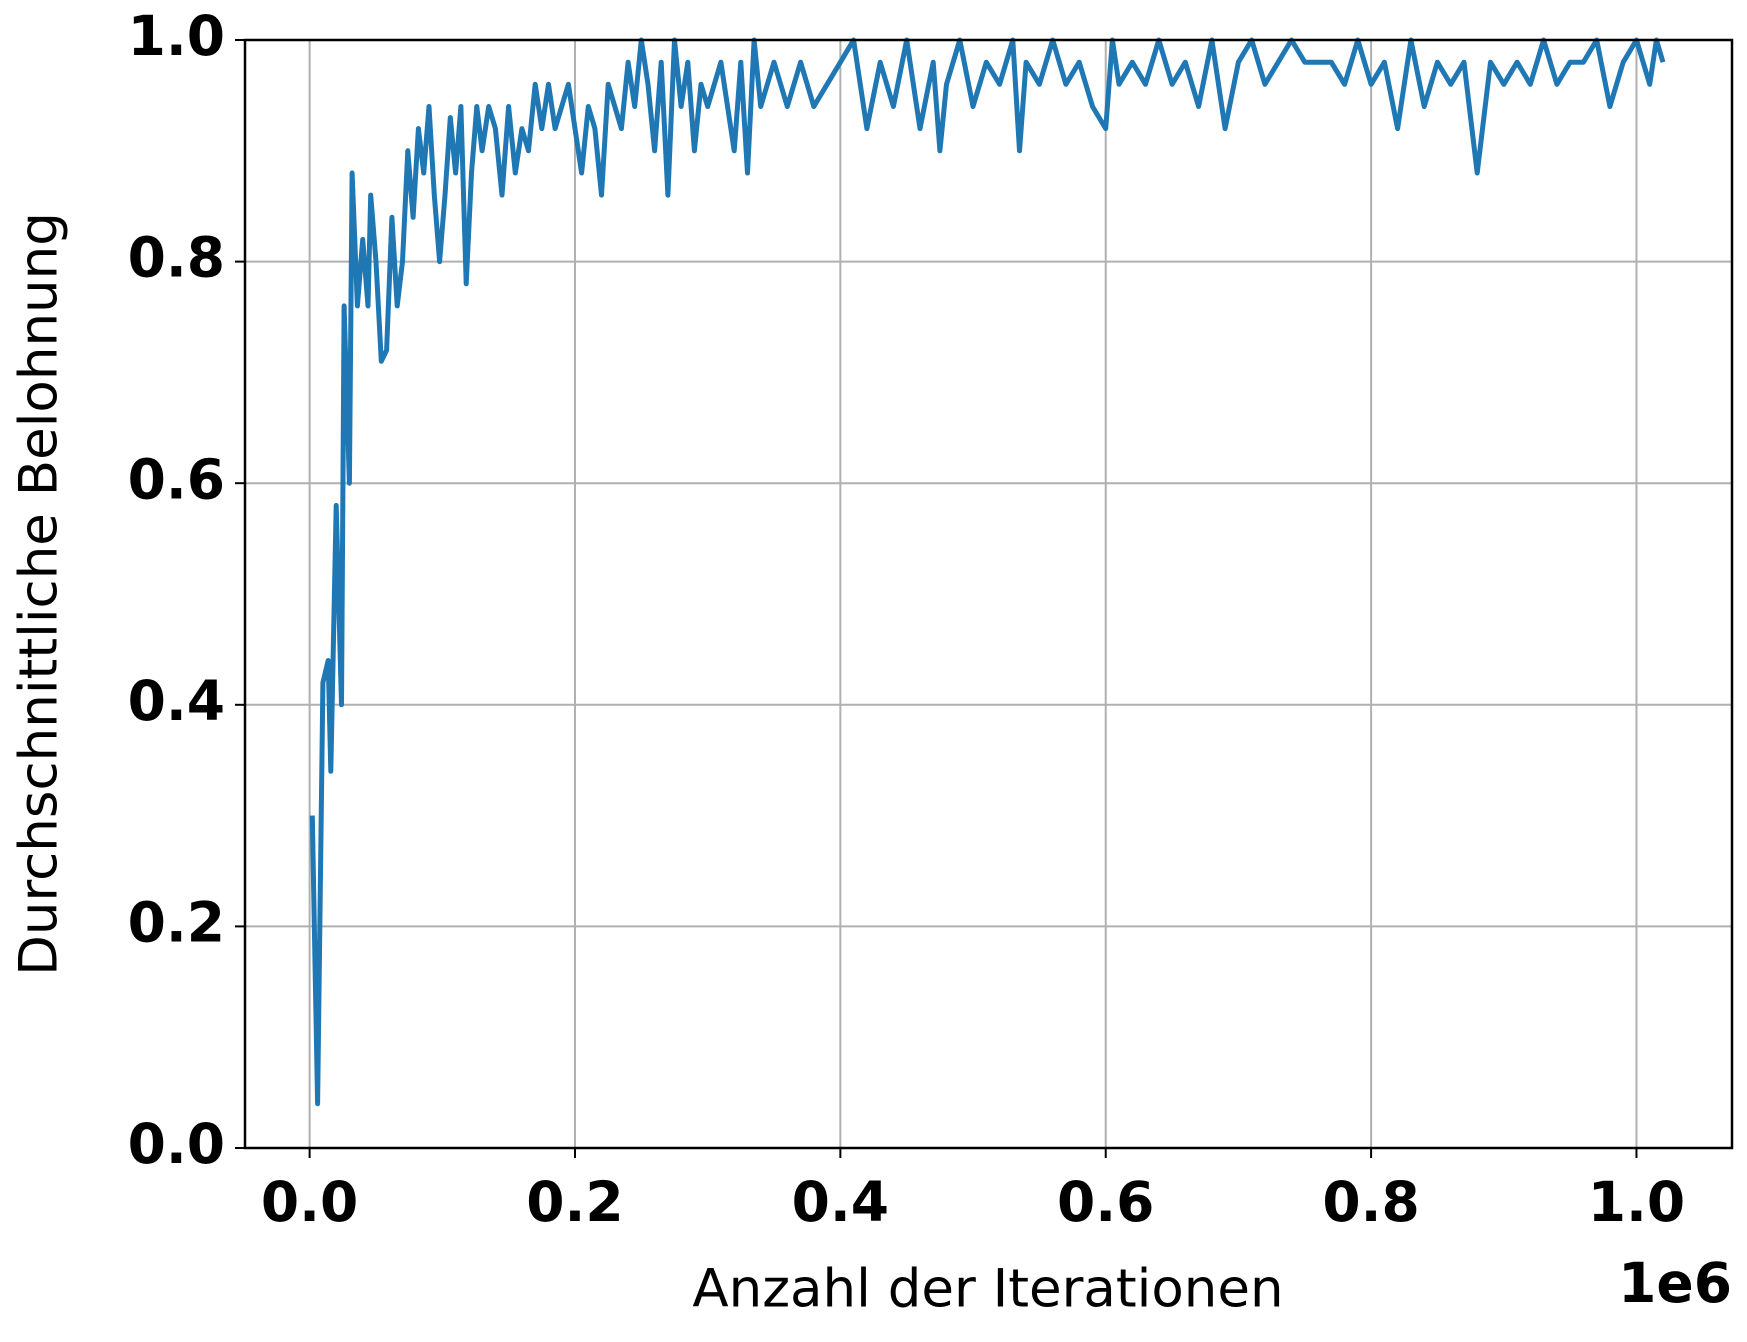 The width and height of the screenshot is (1747, 1342). Describe the element at coordinates (840, 1202) in the screenshot. I see `x-tick-label: 0.4` at that location.